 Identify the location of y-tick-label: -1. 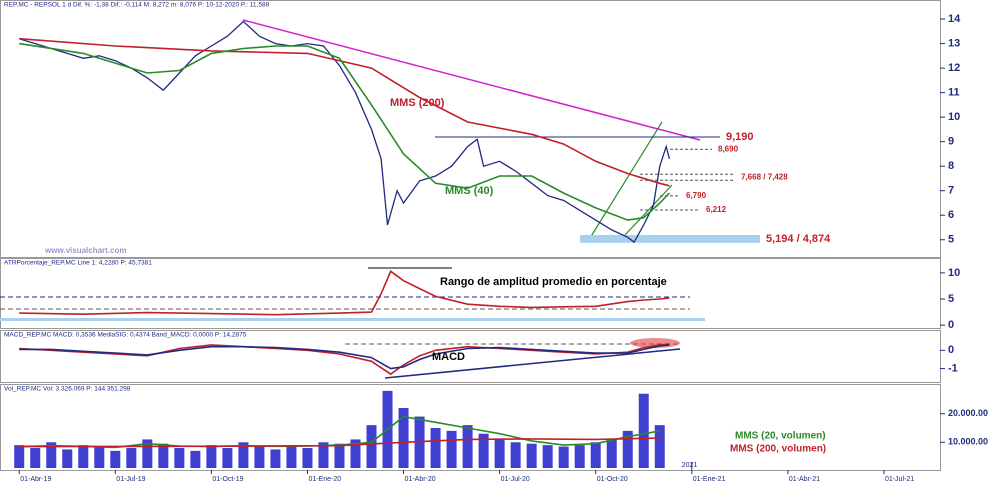
(953, 368).